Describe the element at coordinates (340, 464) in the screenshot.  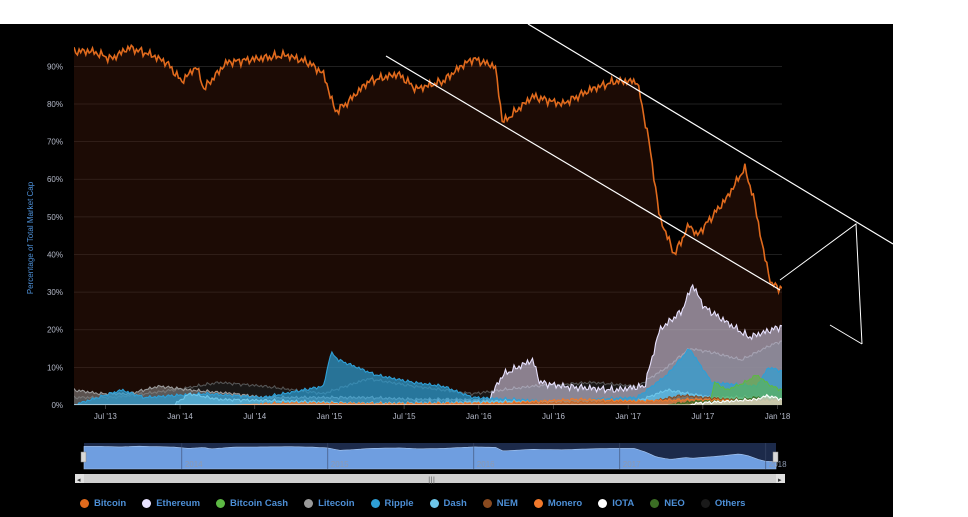
I see `navigator-label: 2015` at that location.